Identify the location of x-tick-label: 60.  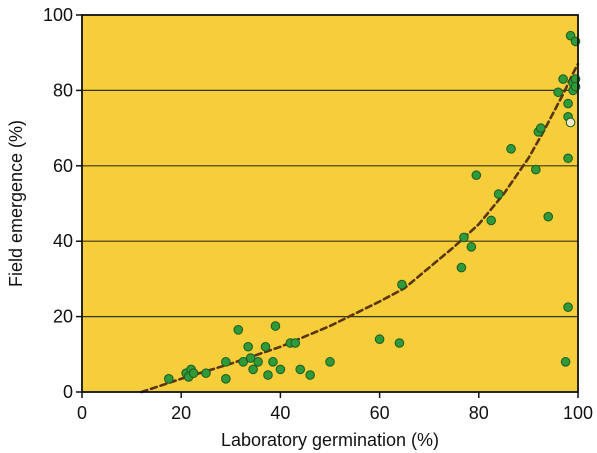
(380, 413).